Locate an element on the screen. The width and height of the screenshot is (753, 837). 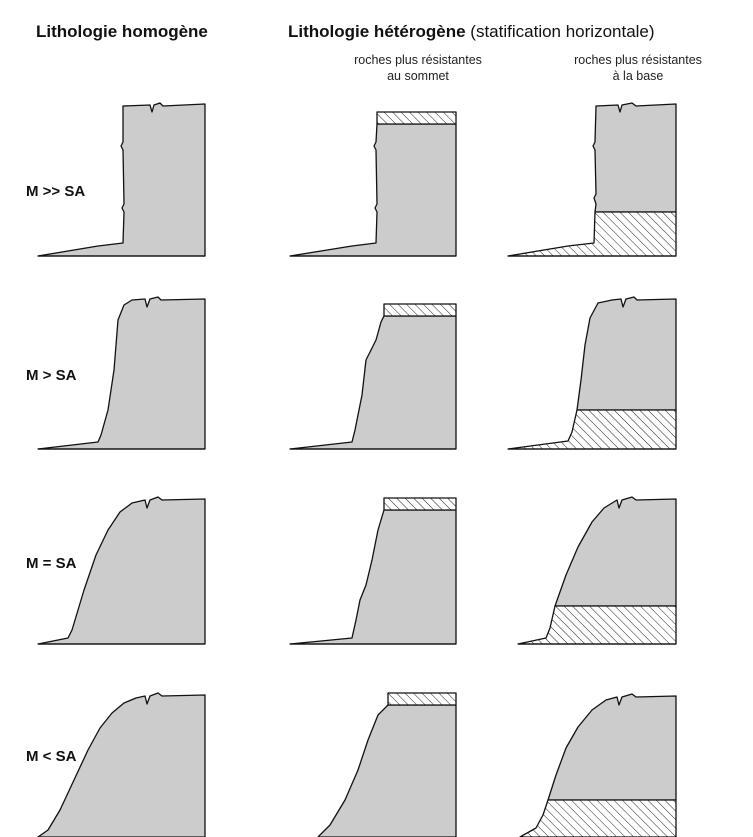
row-label-3: M < SA is located at coordinates (51, 756).